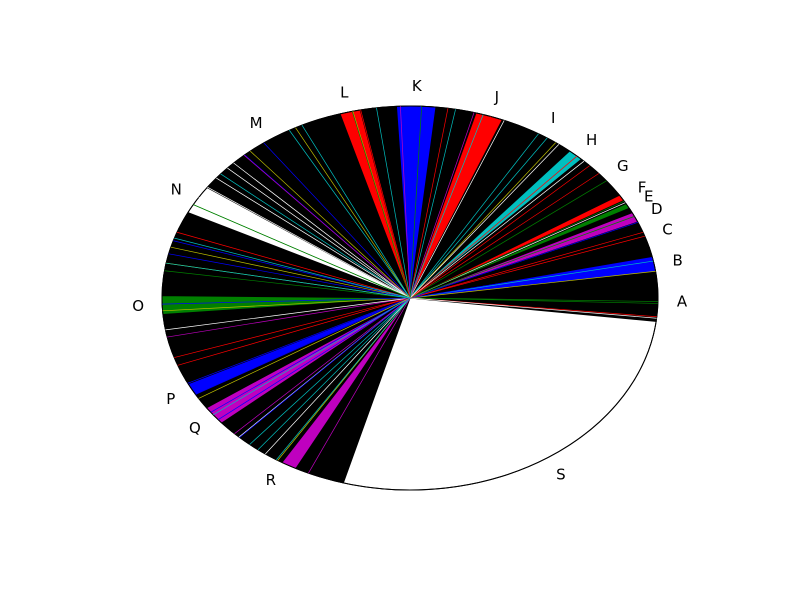 This screenshot has width=800, height=600. Describe the element at coordinates (642, 187) in the screenshot. I see `pie-label-f: F` at that location.